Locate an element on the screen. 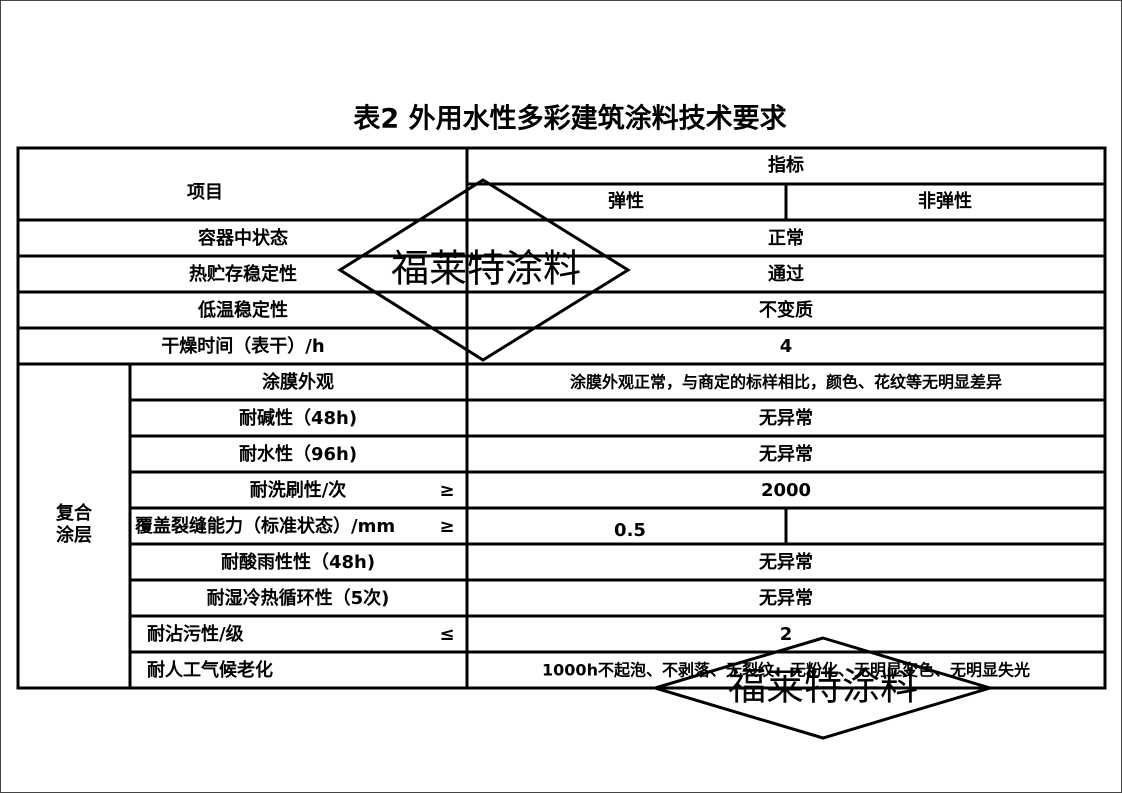  row-label: 低温稳定性 is located at coordinates (242, 310).